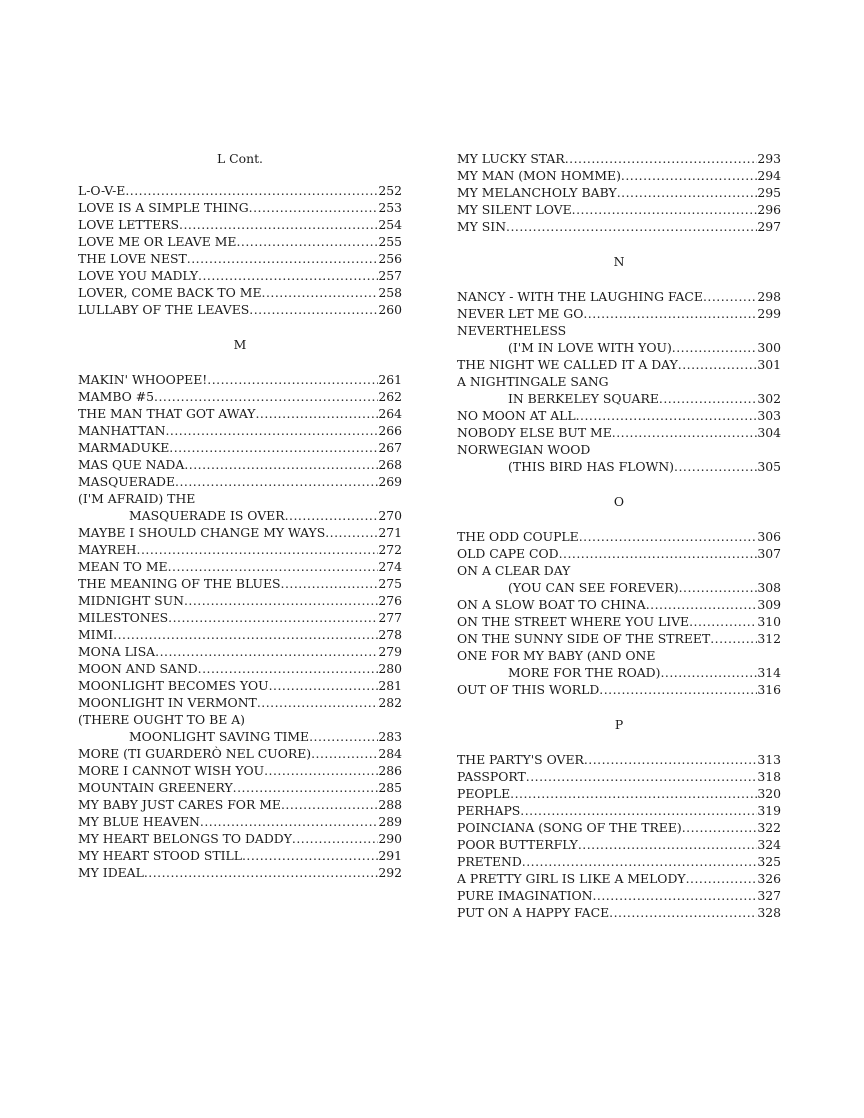 This screenshot has height=1118, width=864. Describe the element at coordinates (240, 600) in the screenshot. I see `index-entry: MIDNIGHT SUN 276` at that location.